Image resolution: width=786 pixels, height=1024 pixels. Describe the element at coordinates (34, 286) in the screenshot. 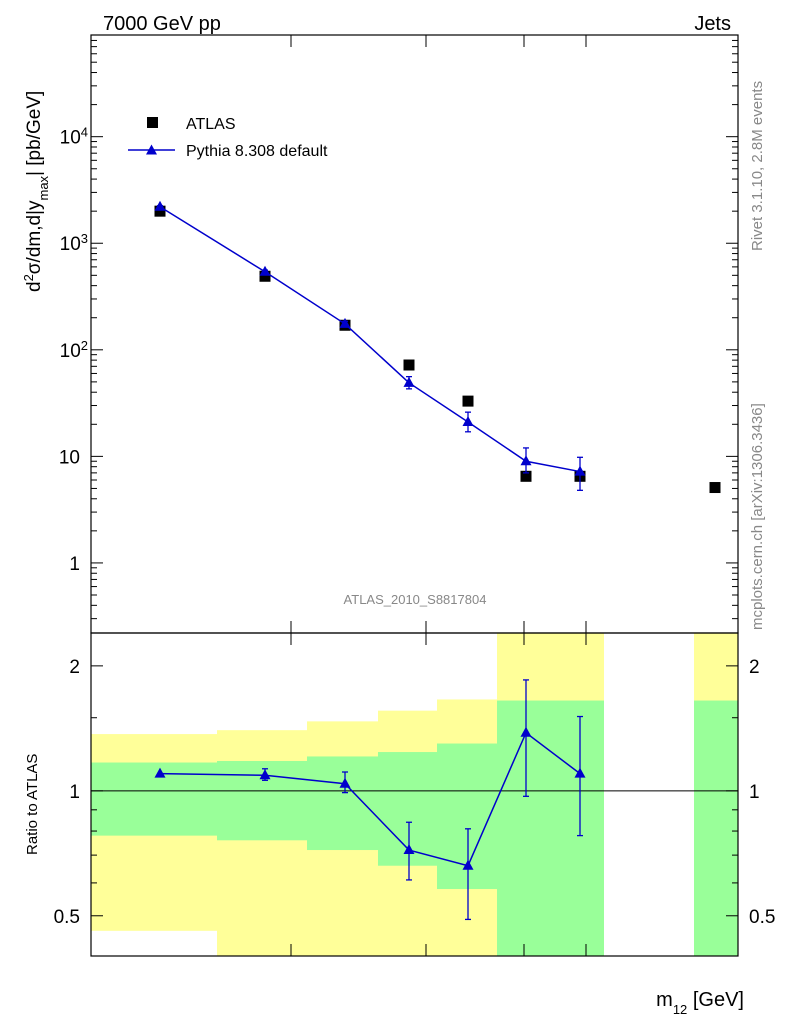

I see `y-axis-main-base: d` at that location.